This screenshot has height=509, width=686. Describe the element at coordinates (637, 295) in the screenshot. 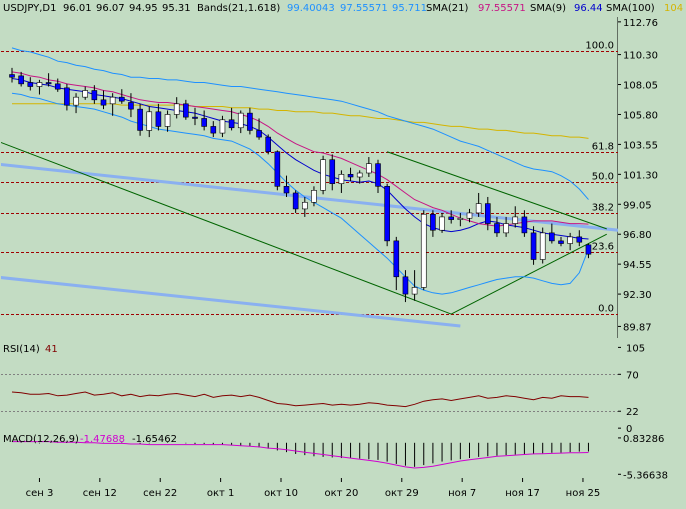

I see `price-tick-label-9: 92.30` at that location.